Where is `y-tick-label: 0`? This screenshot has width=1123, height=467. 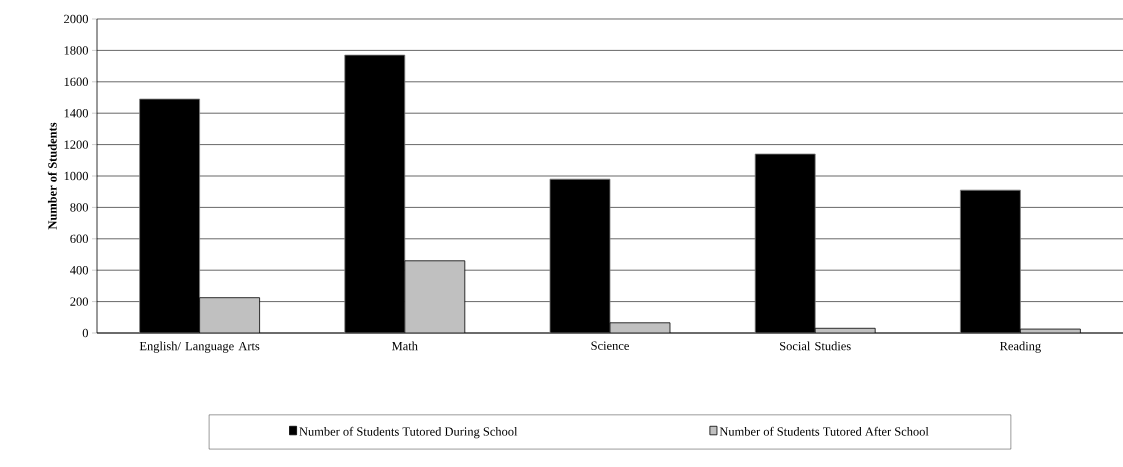
y-tick-label: 0 is located at coordinates (85, 333).